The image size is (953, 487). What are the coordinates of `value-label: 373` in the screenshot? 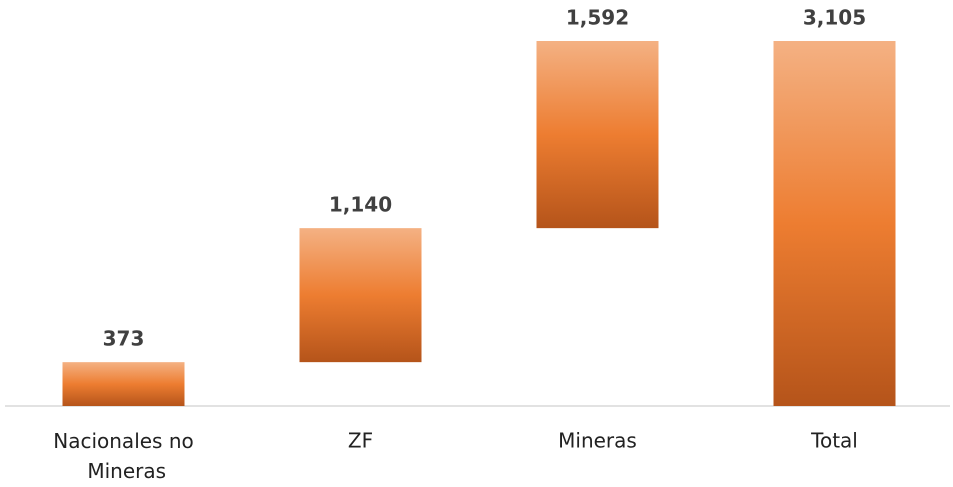 It's located at (124, 339).